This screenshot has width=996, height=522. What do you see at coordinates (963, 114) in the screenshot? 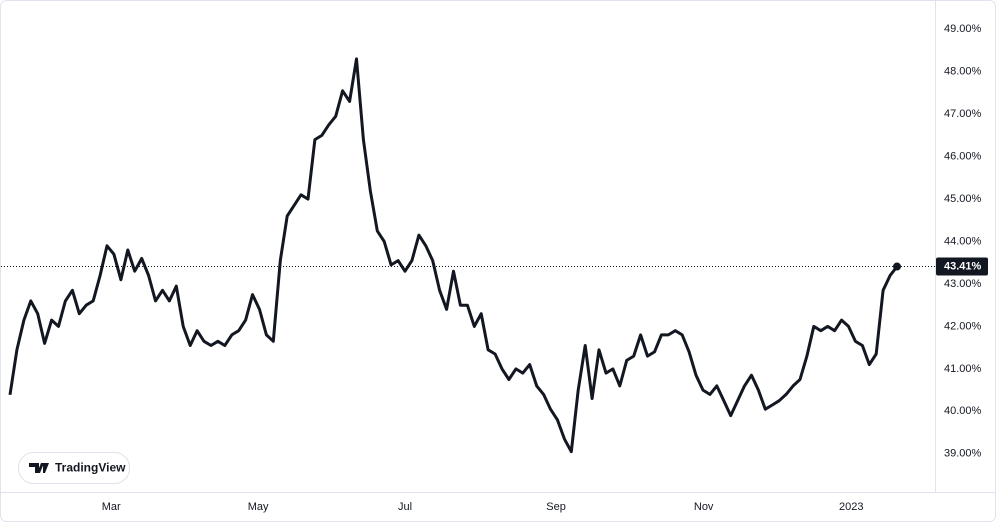
I see `y-tick-label: 47.00%` at bounding box center [963, 114].